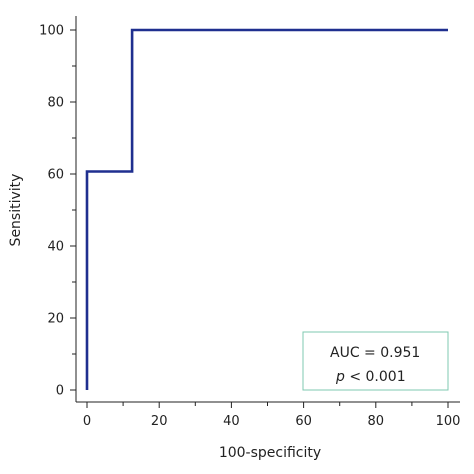 This screenshot has height=474, width=474. Describe the element at coordinates (16, 210) in the screenshot. I see `y-axis-label: Sensitivity` at that location.